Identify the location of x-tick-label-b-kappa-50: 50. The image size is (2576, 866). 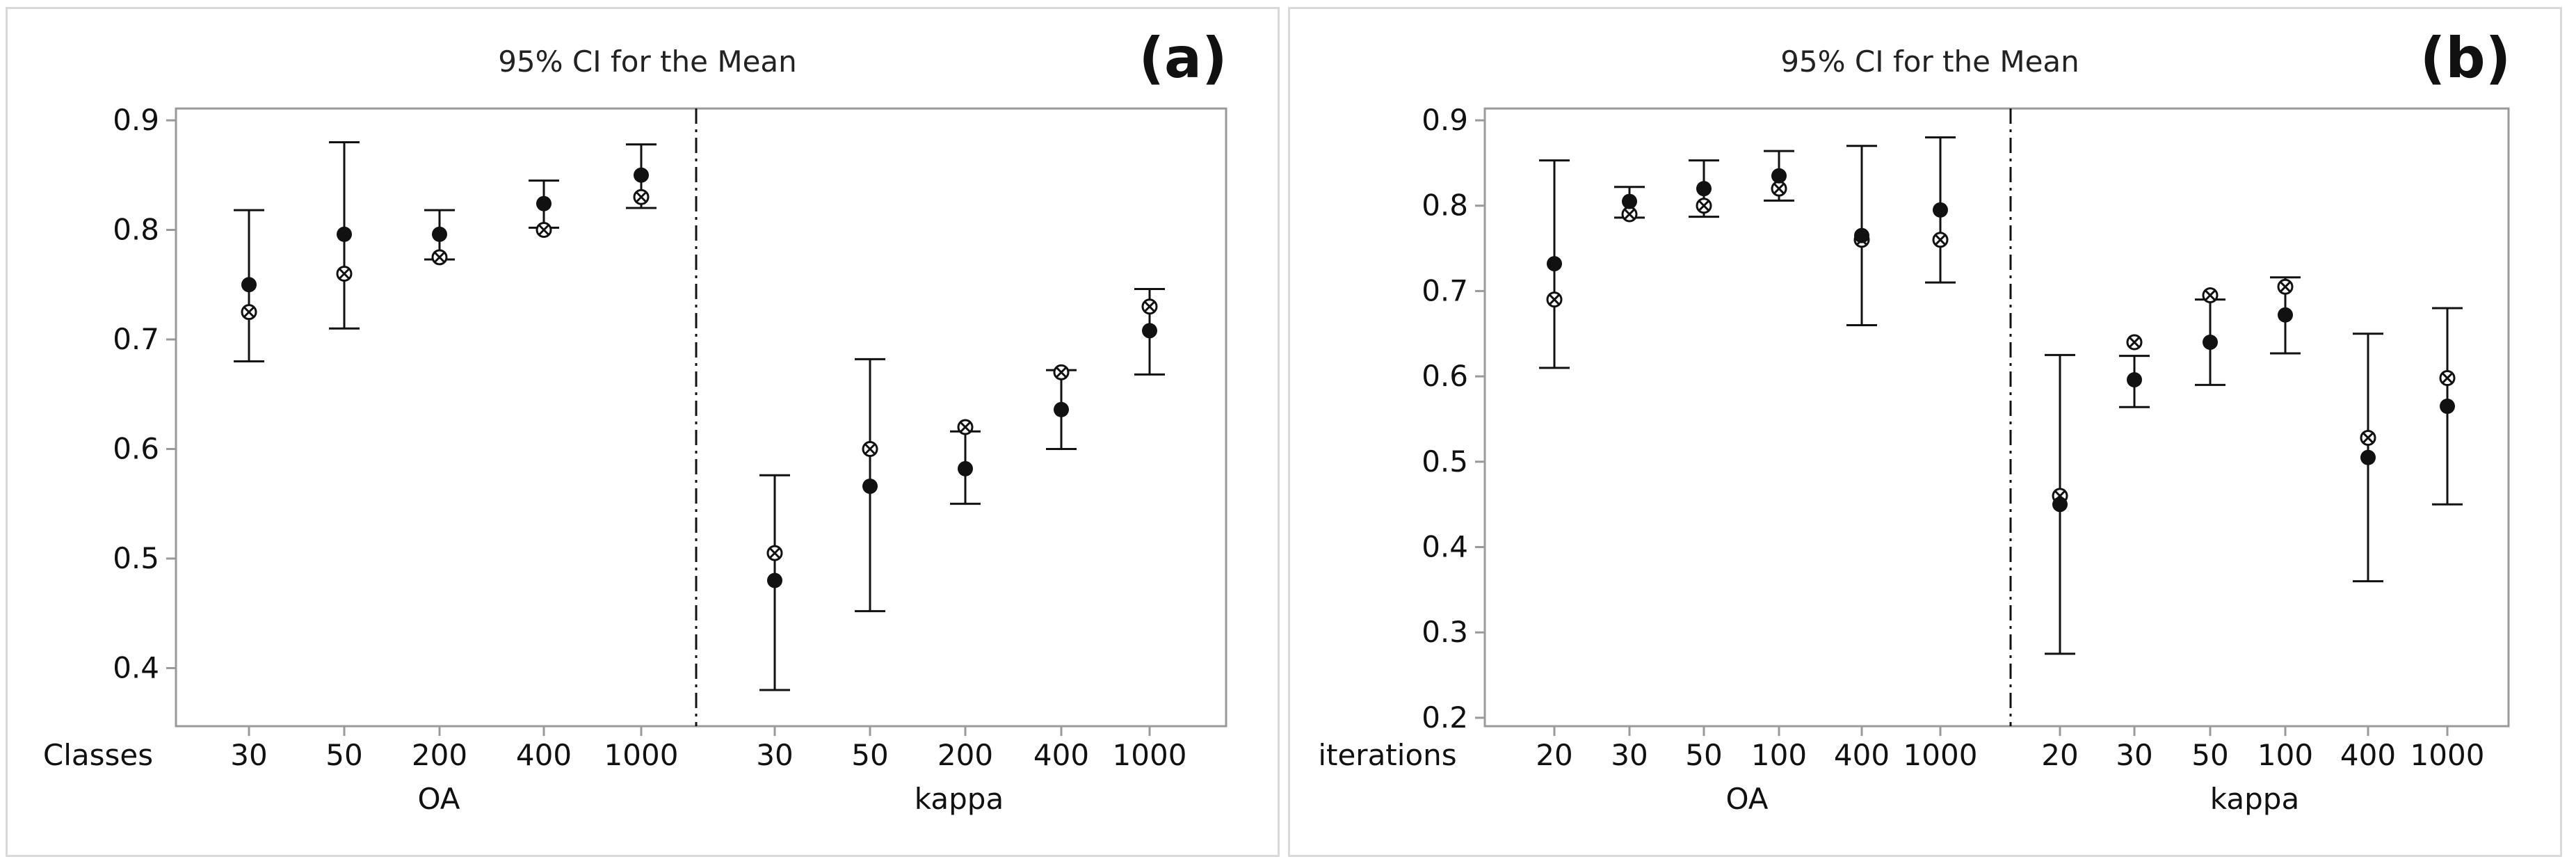
(2209, 755).